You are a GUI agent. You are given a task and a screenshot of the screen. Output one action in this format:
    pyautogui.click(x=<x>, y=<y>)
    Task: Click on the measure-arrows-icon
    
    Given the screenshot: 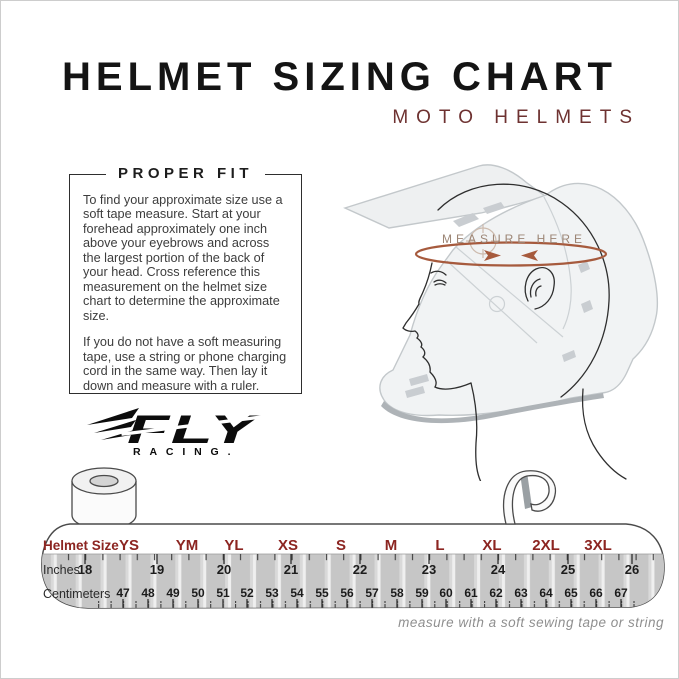 What is the action you would take?
    pyautogui.click(x=511, y=255)
    